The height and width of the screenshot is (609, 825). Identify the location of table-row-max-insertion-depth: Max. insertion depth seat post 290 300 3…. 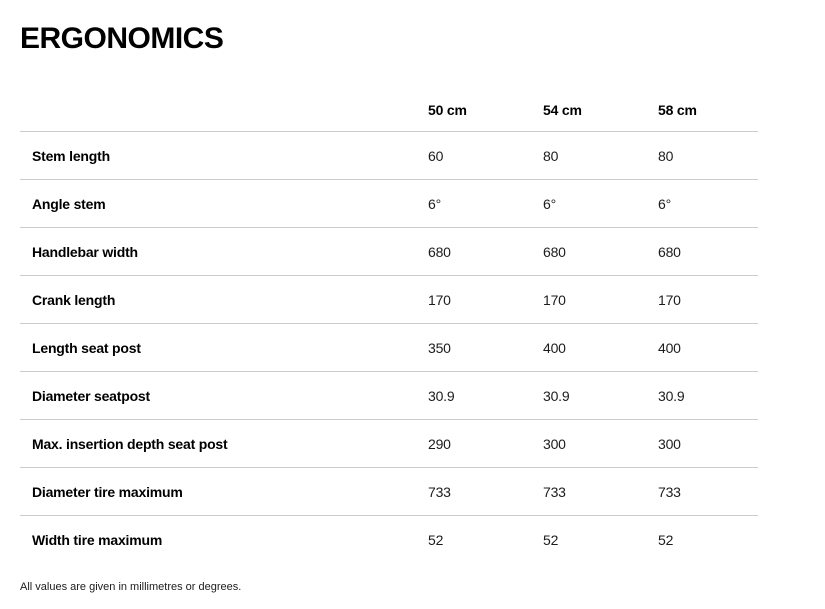
(389, 444).